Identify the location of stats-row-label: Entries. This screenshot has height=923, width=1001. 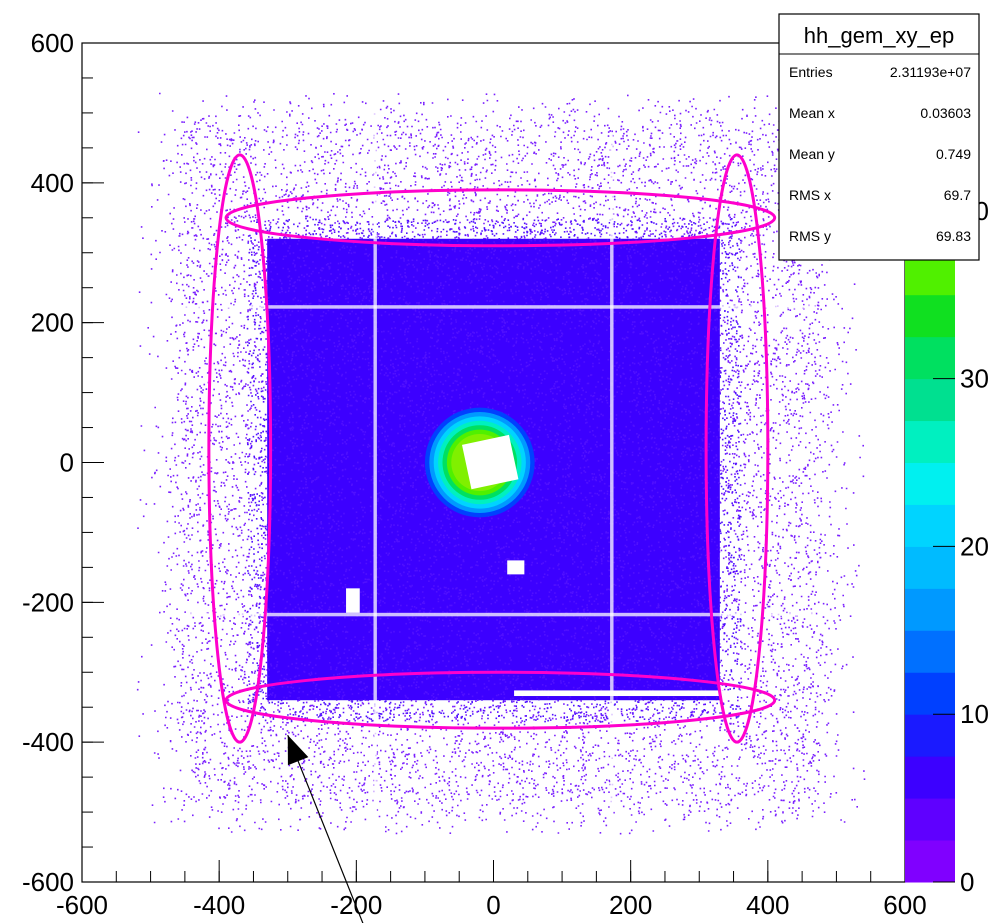
(811, 72).